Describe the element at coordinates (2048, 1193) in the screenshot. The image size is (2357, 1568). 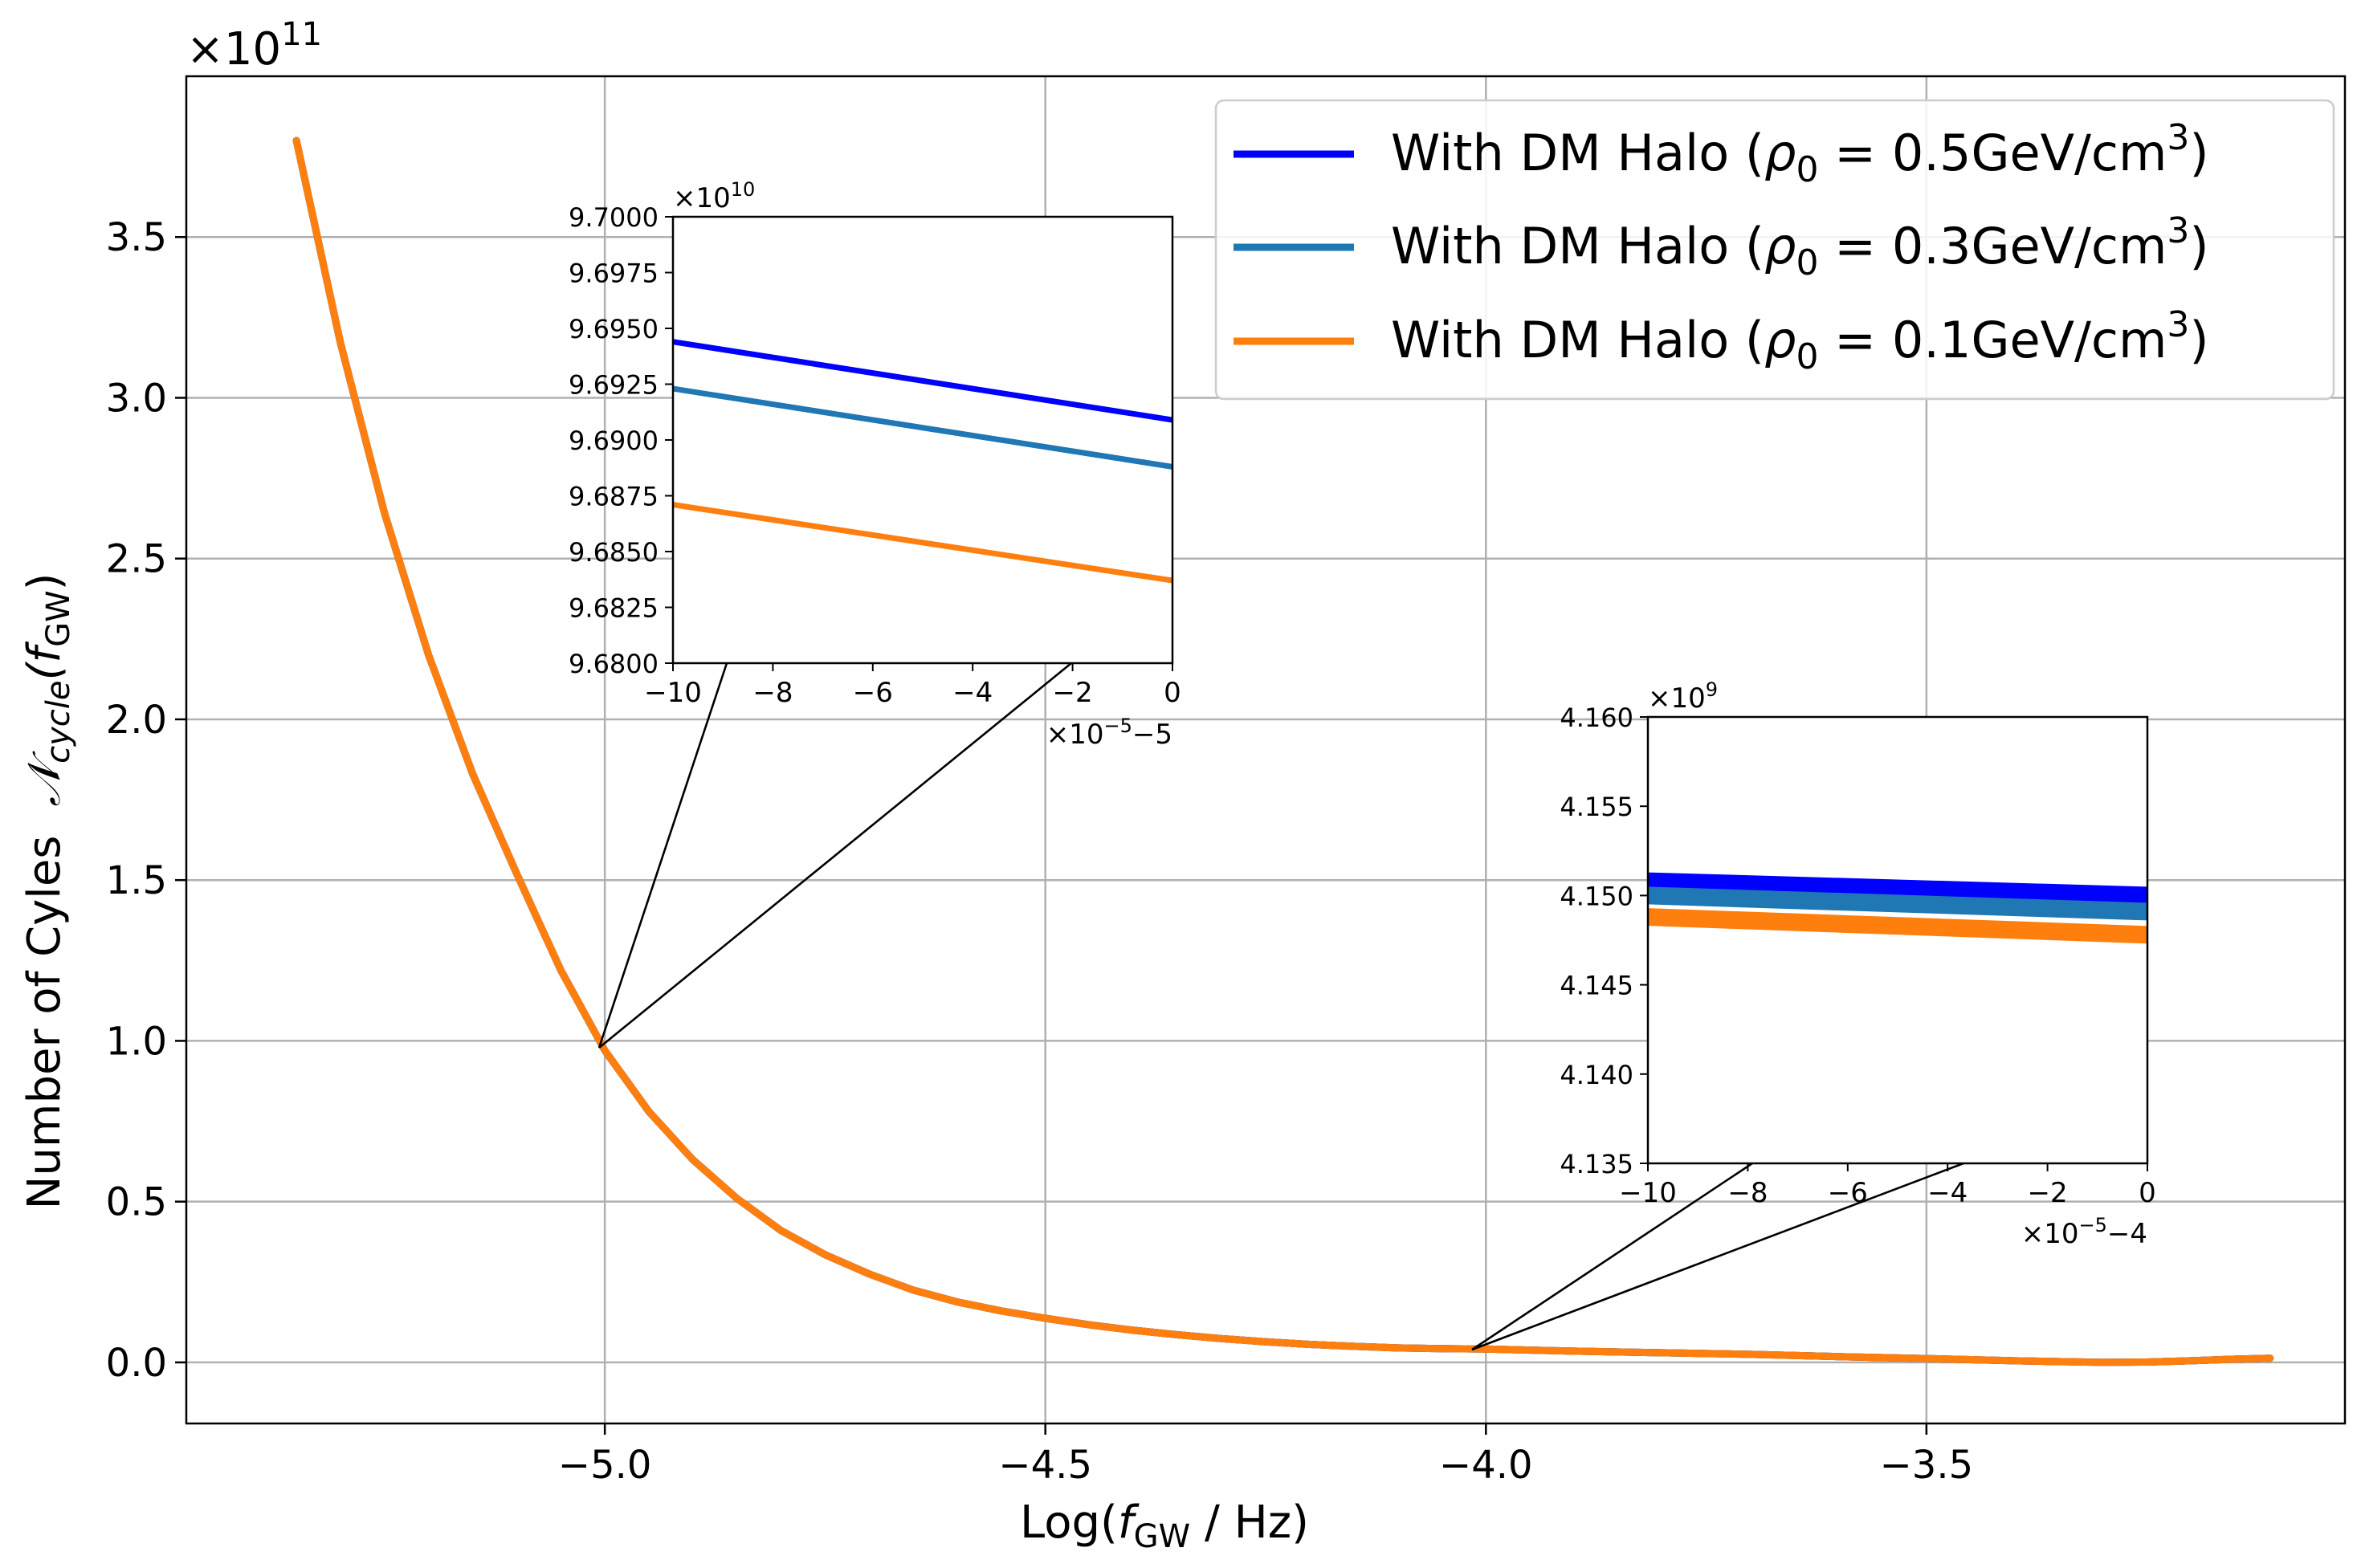
I see `inset-2-x-tick-label: −2` at that location.